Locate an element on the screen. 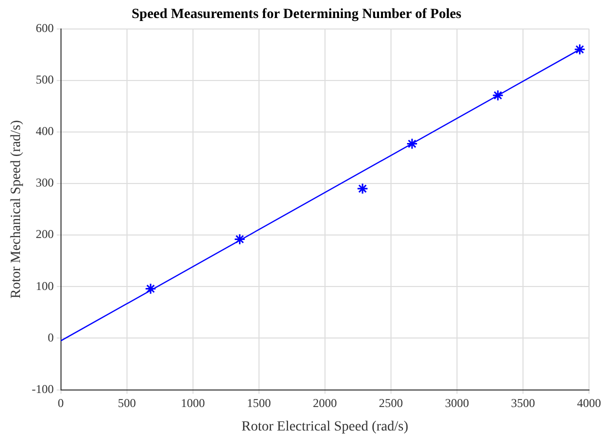 The width and height of the screenshot is (609, 439). x-tick-label: 2500 is located at coordinates (390, 403).